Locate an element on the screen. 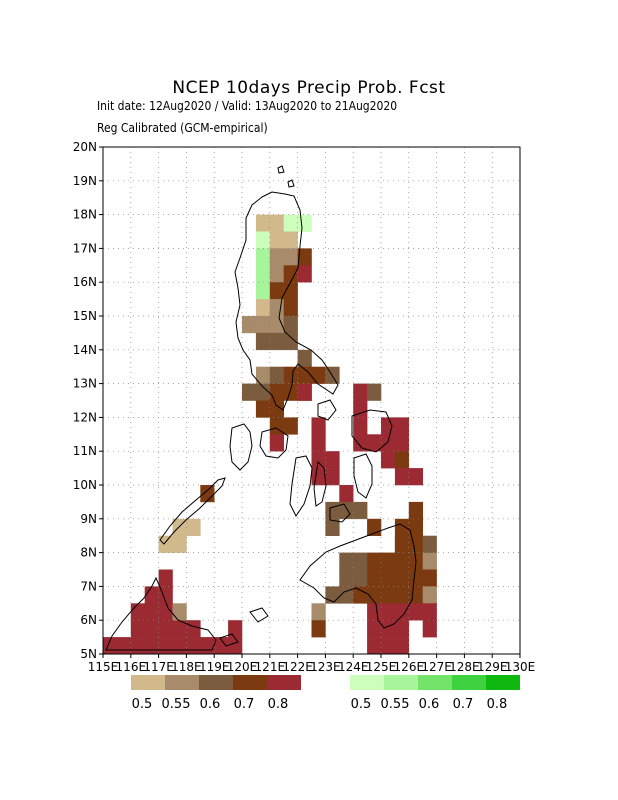 The image size is (618, 800). legend-label: 0.7 is located at coordinates (463, 704).